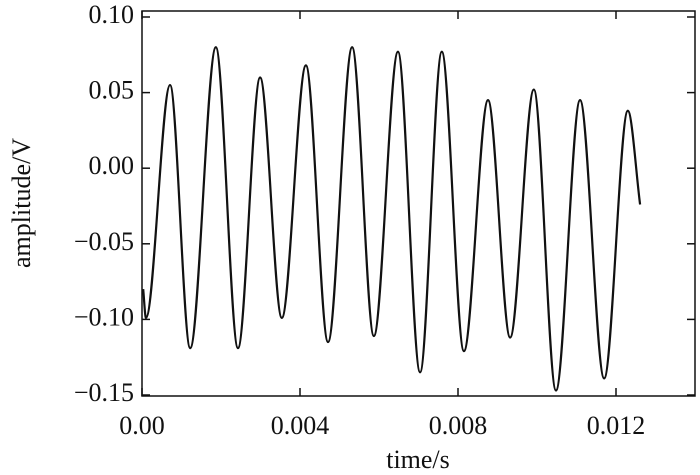 Image resolution: width=700 pixels, height=475 pixels. Describe the element at coordinates (616, 425) in the screenshot. I see `x-tick-label: 0.012` at that location.